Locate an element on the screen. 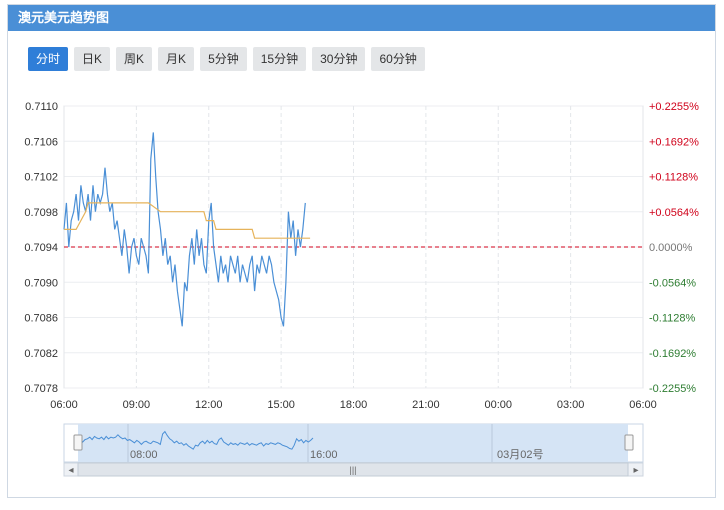  x-tick-label: 00:00 is located at coordinates (498, 405).